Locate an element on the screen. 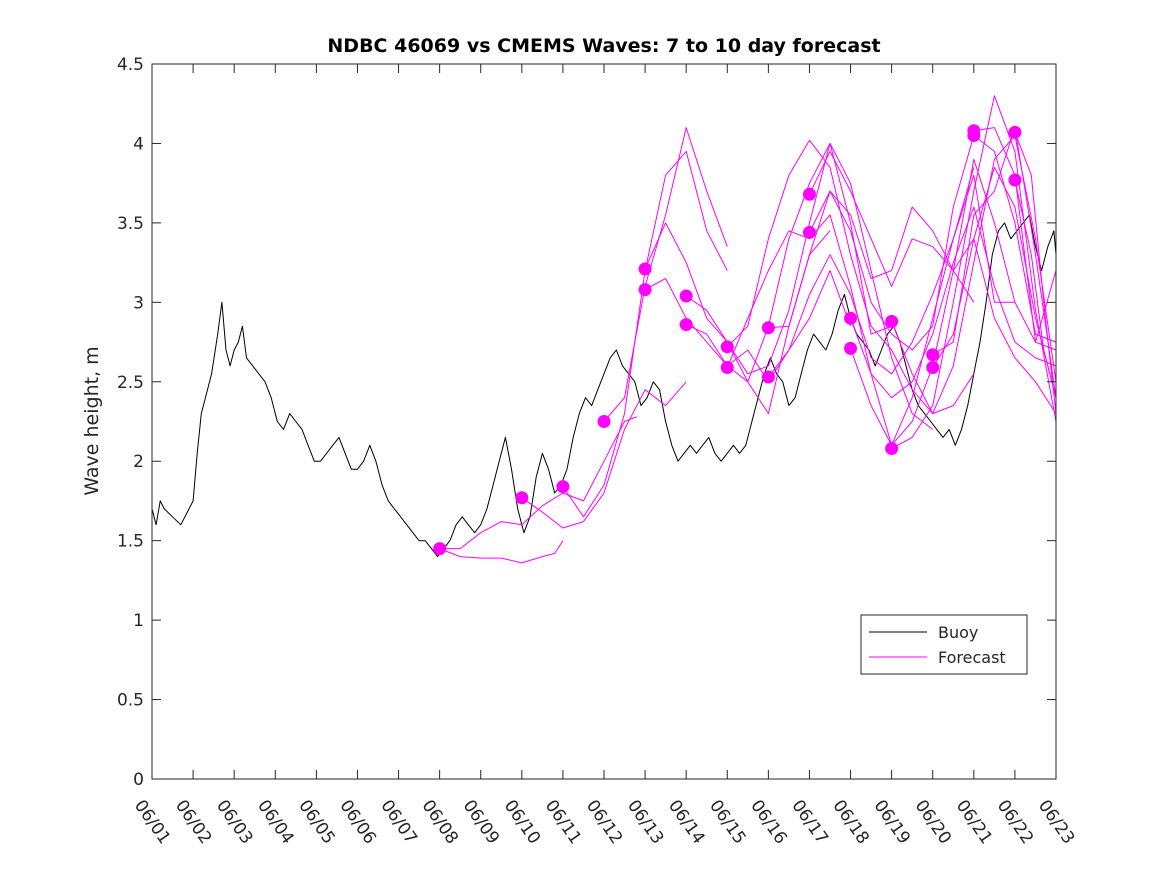  y-tick-label: 0 is located at coordinates (138, 780).